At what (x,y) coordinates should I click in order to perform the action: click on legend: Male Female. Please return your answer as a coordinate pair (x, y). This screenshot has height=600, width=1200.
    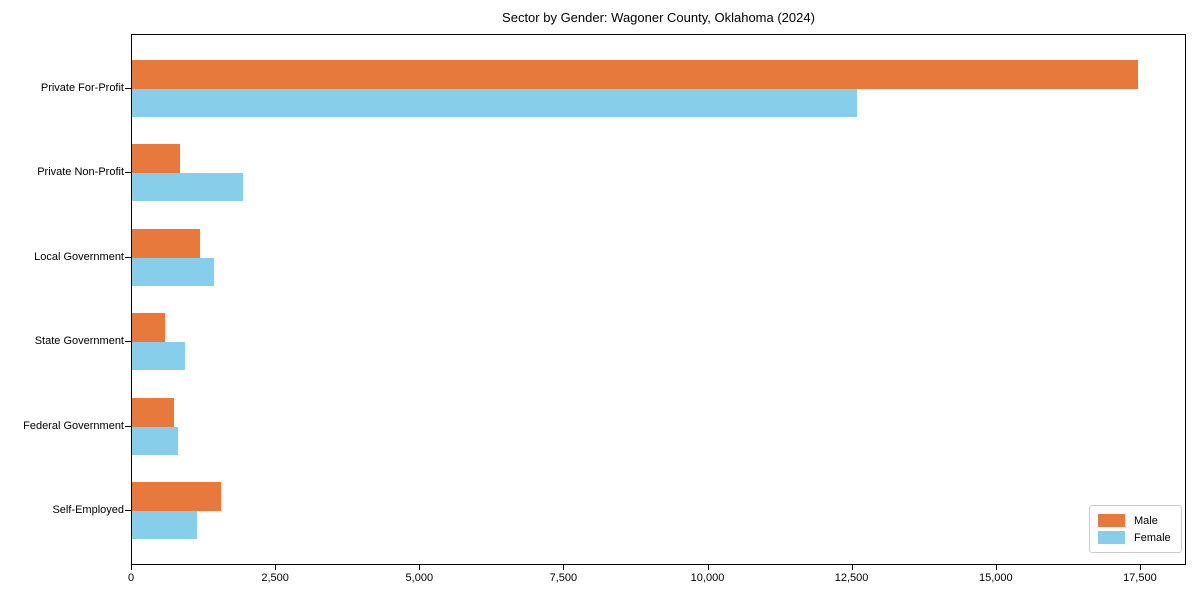
    Looking at the image, I should click on (1135, 529).